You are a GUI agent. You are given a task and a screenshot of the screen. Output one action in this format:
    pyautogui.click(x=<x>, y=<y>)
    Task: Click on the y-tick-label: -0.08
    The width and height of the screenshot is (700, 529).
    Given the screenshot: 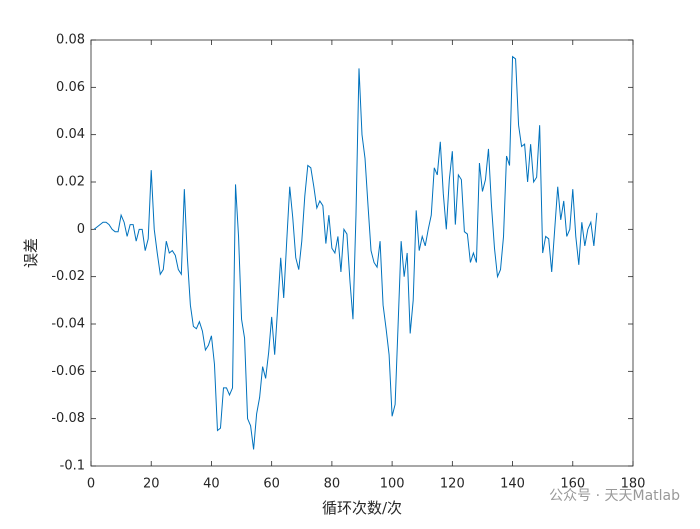 What is the action you would take?
    pyautogui.click(x=68, y=418)
    